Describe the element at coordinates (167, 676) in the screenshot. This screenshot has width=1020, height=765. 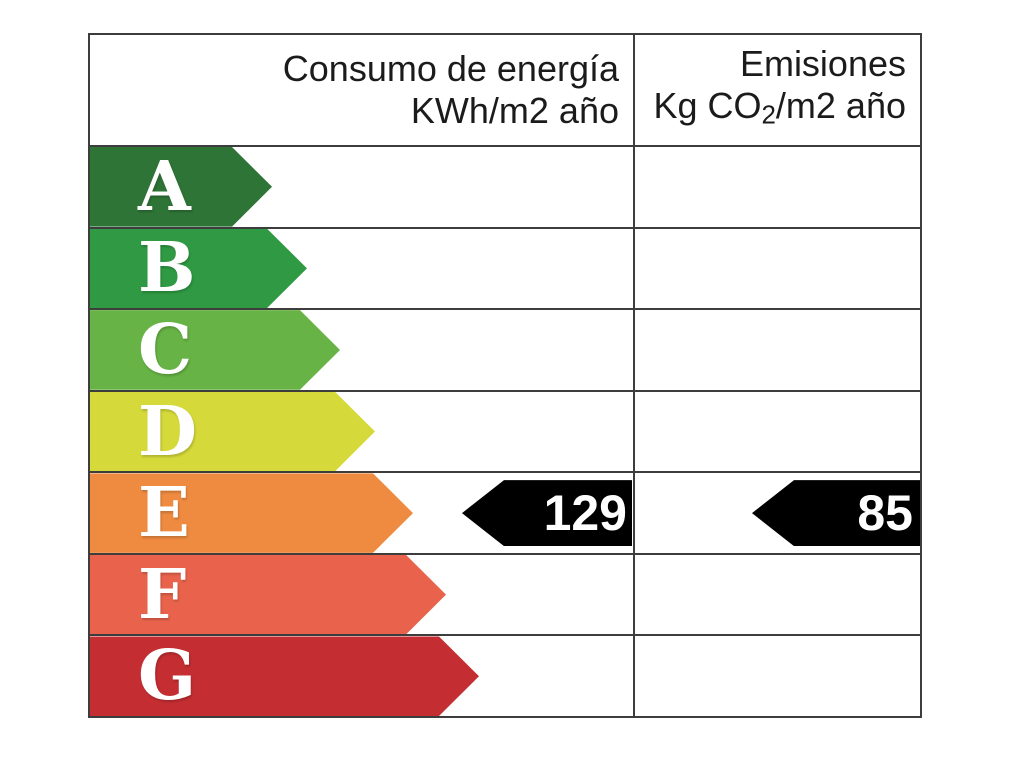
I see `rating-letter-g: G` at that location.